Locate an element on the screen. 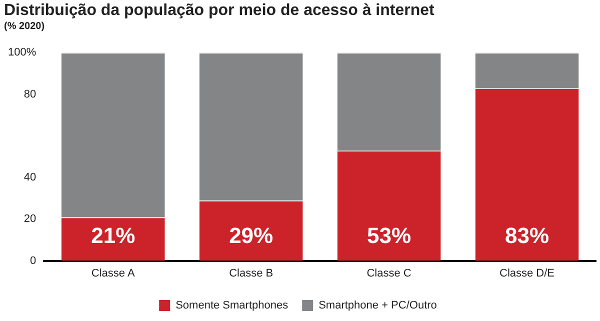 The image size is (600, 321). y-tick-label: 20 is located at coordinates (30, 219).